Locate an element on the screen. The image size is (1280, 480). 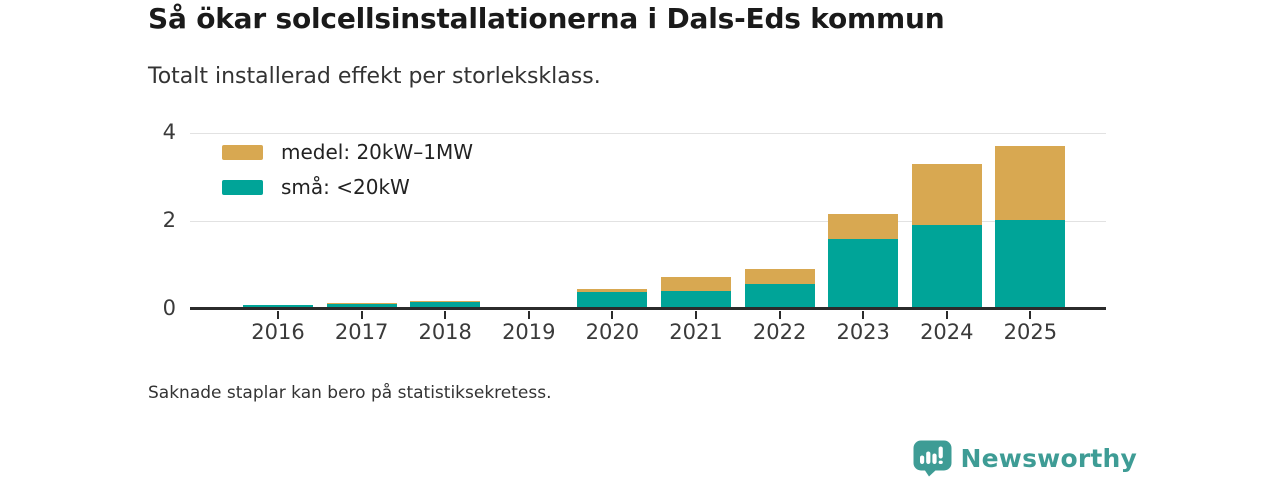
bar-segment-2018-sma is located at coordinates (445, 305).